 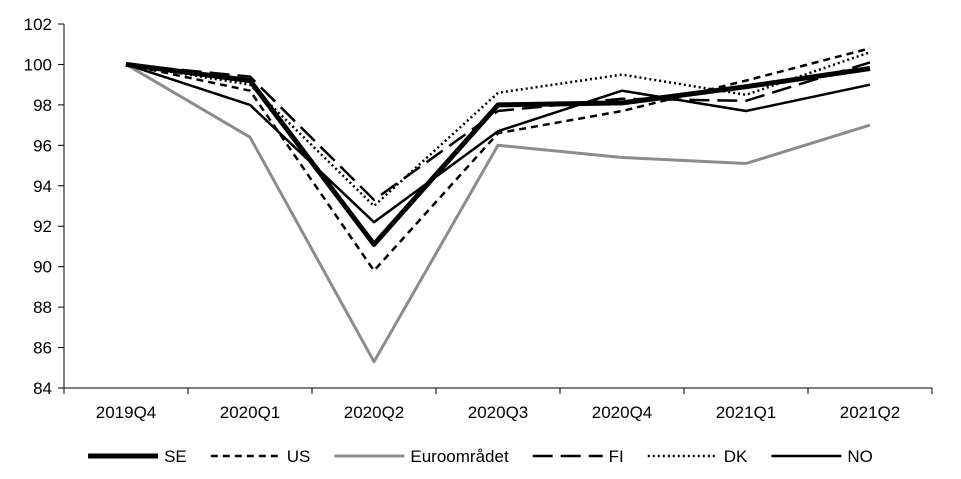 I want to click on legend: SE US Euroområdet FI DK NO, so click(x=480, y=456).